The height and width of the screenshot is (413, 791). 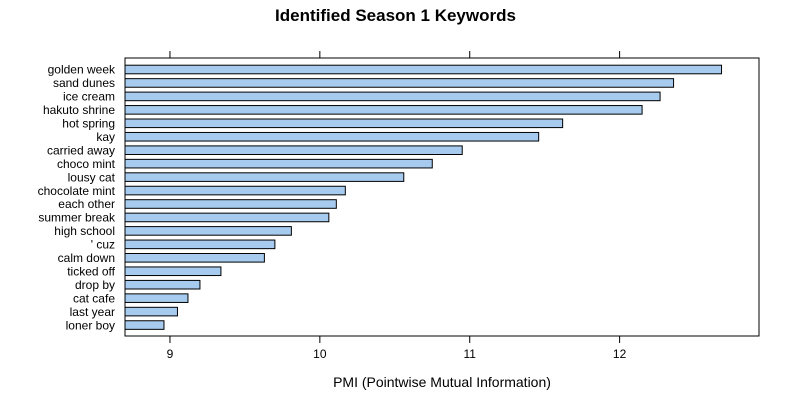 What do you see at coordinates (94, 298) in the screenshot?
I see `category-label-17: cat cafe` at bounding box center [94, 298].